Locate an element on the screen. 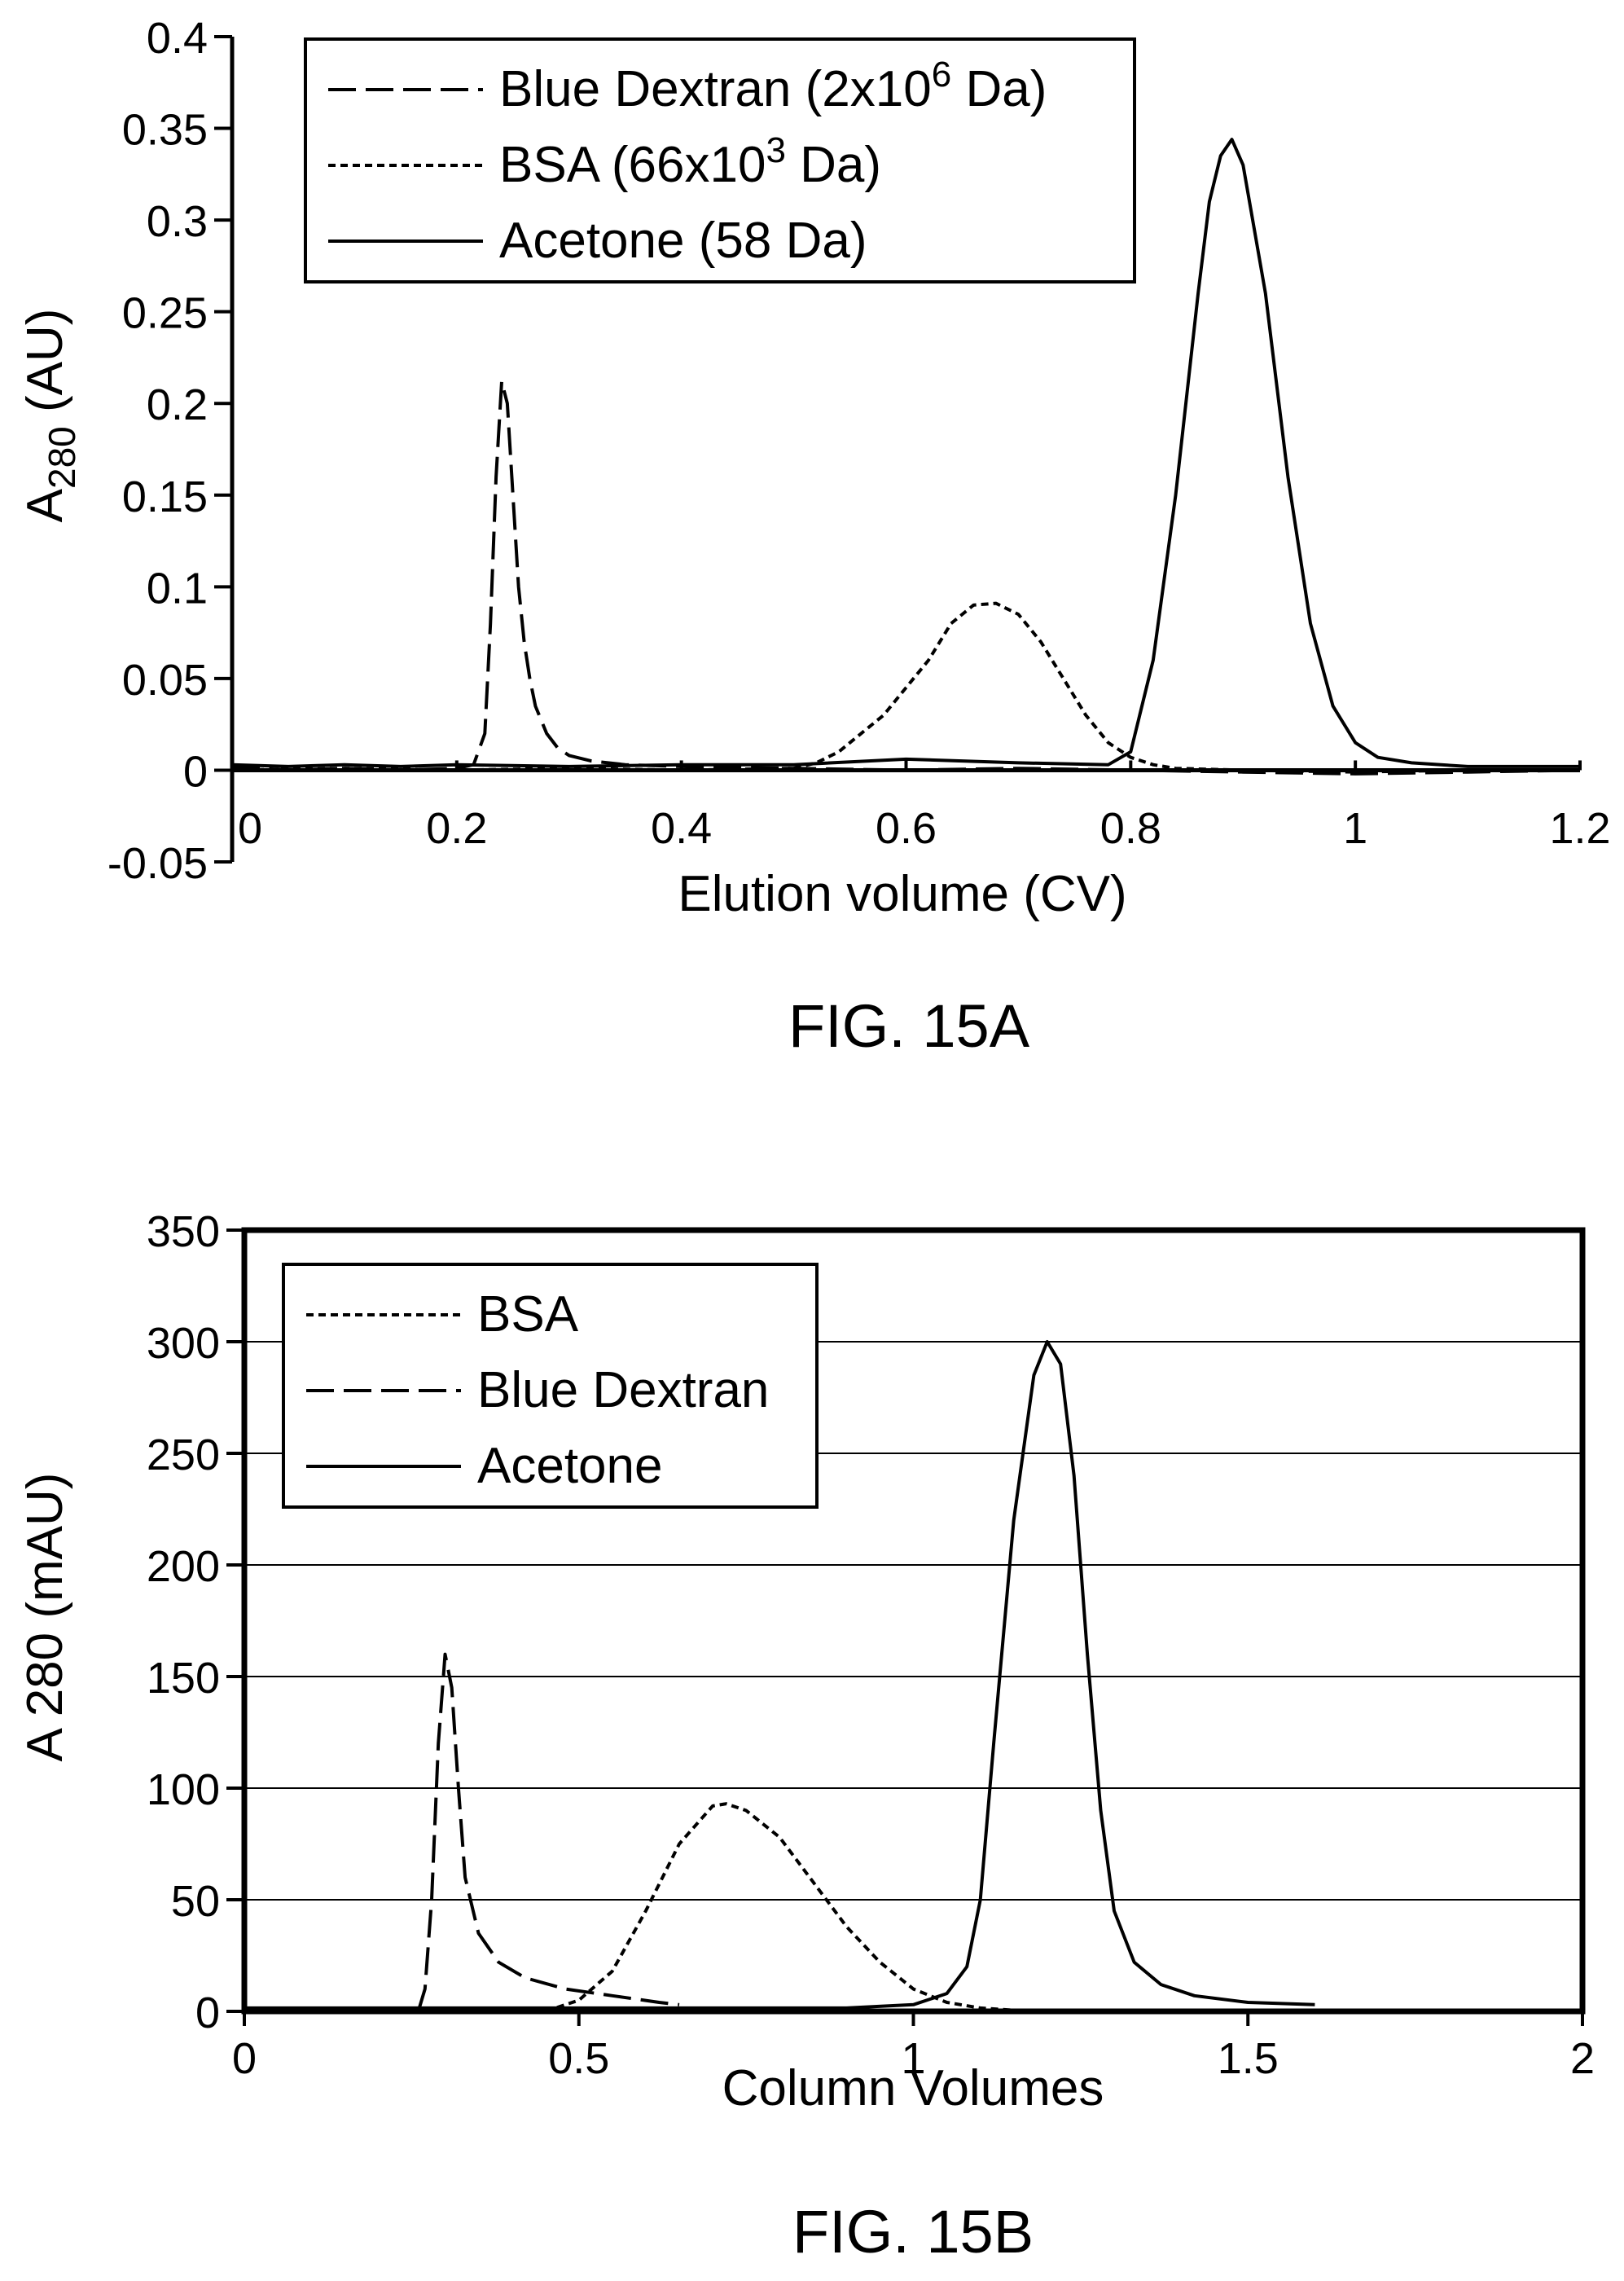 This screenshot has width=1624, height=2281. b-legend-label-dotted: BSA is located at coordinates (528, 1315).